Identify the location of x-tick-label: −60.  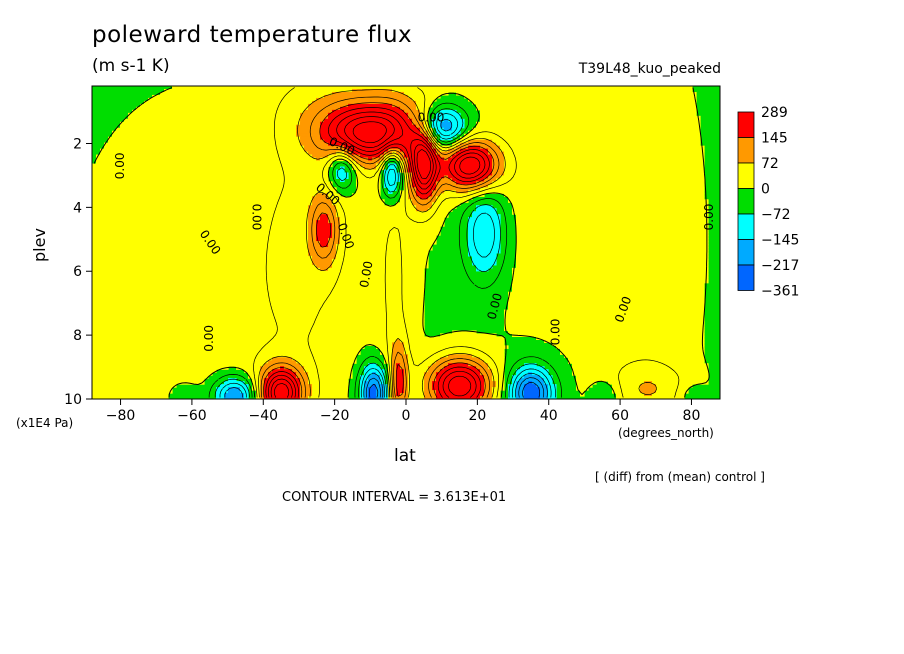
(192, 416).